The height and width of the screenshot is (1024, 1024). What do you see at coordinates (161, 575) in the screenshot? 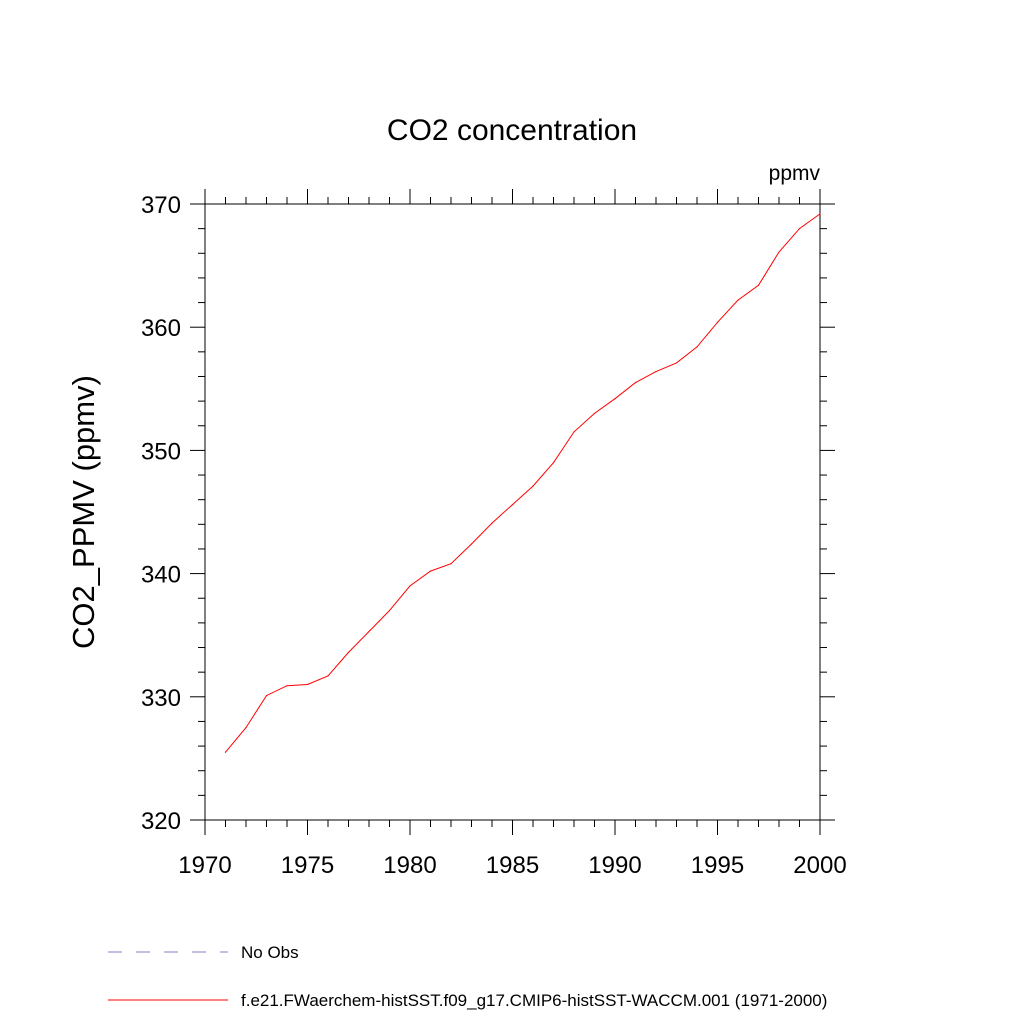
I see `y-tick-label: 340` at bounding box center [161, 575].